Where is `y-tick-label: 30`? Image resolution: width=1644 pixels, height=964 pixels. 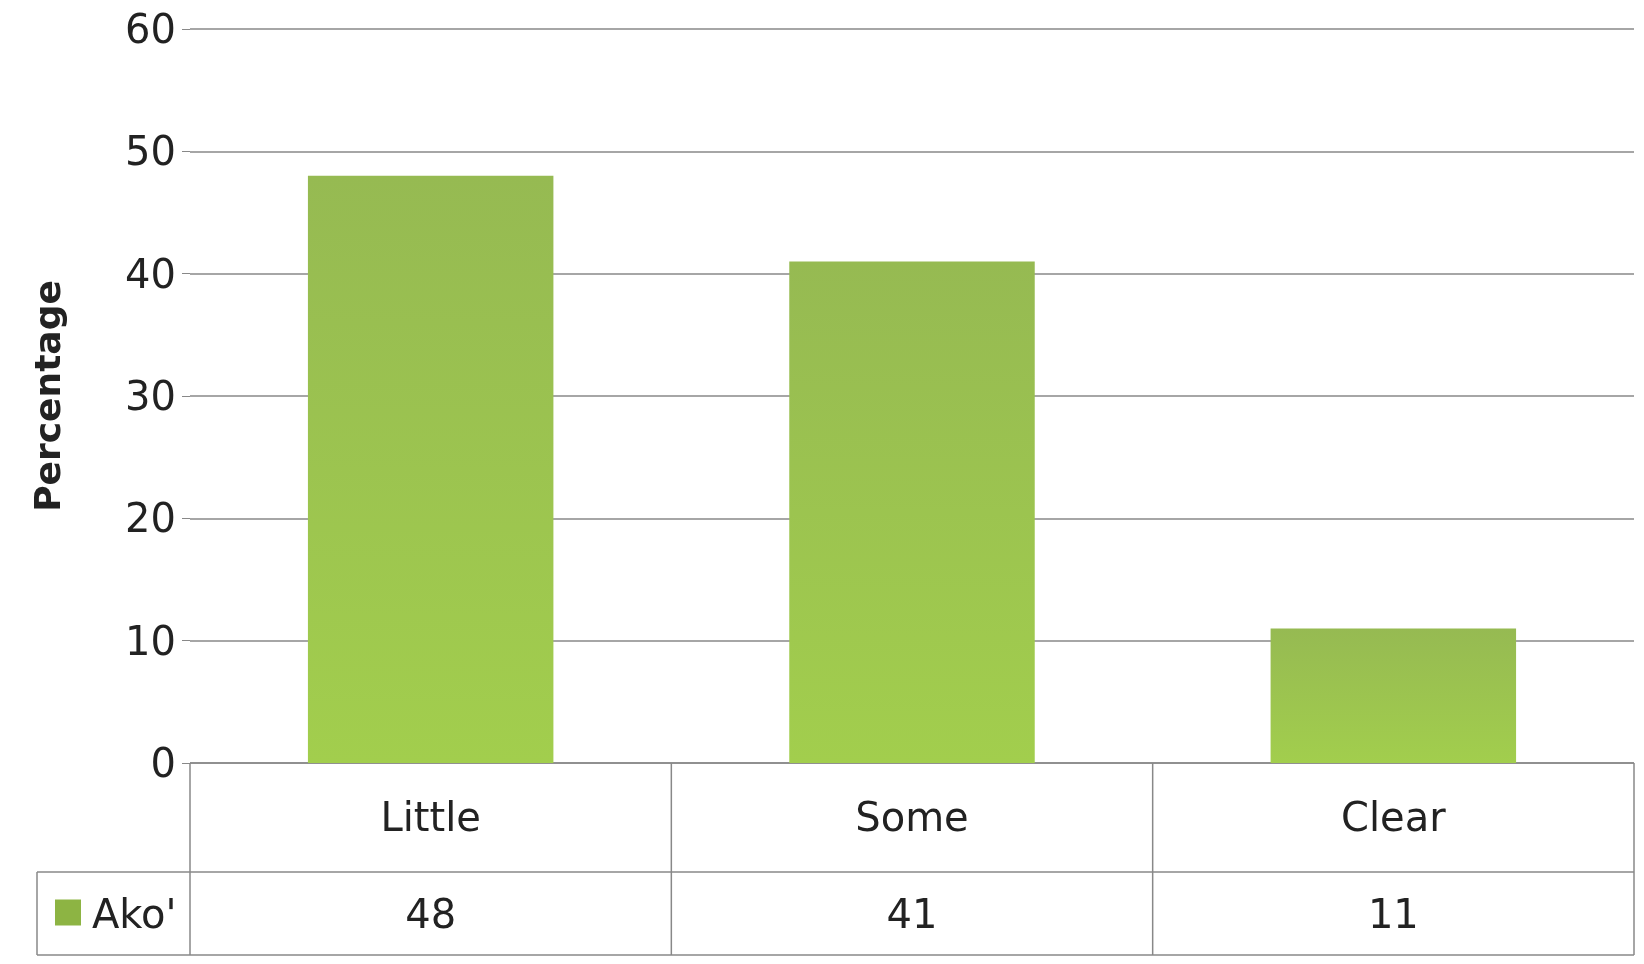 y-tick-label: 30 is located at coordinates (150, 396).